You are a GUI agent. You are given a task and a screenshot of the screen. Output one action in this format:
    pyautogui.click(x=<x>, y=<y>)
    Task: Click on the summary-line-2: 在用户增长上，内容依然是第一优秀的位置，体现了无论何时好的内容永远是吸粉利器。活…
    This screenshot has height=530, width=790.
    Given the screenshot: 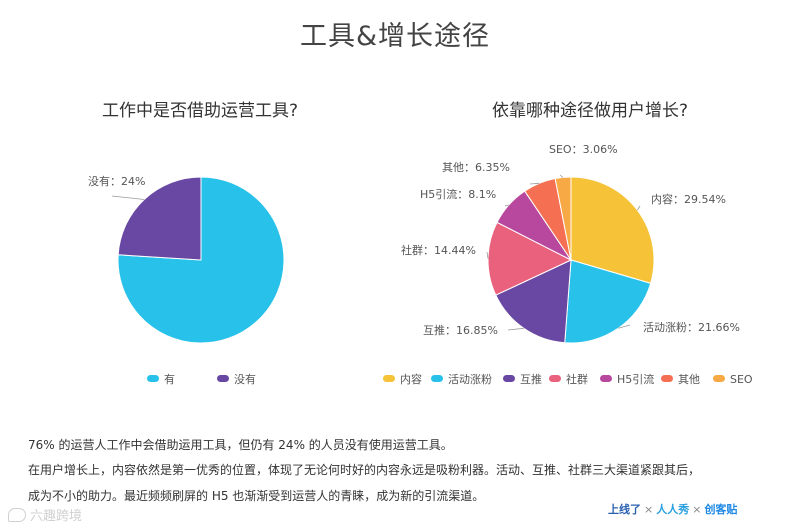 What is the action you would take?
    pyautogui.click(x=364, y=470)
    